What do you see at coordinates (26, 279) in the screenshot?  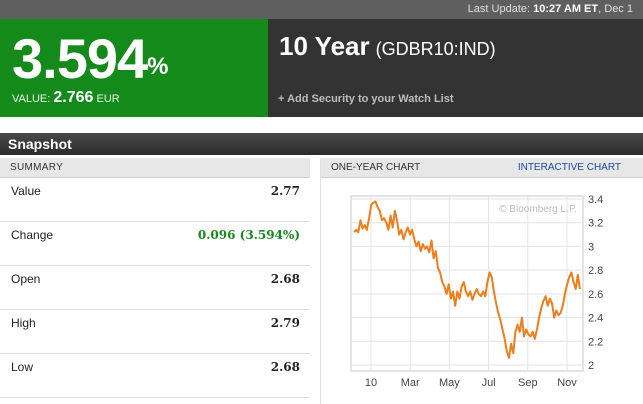 I see `summary-label: Open` at bounding box center [26, 279].